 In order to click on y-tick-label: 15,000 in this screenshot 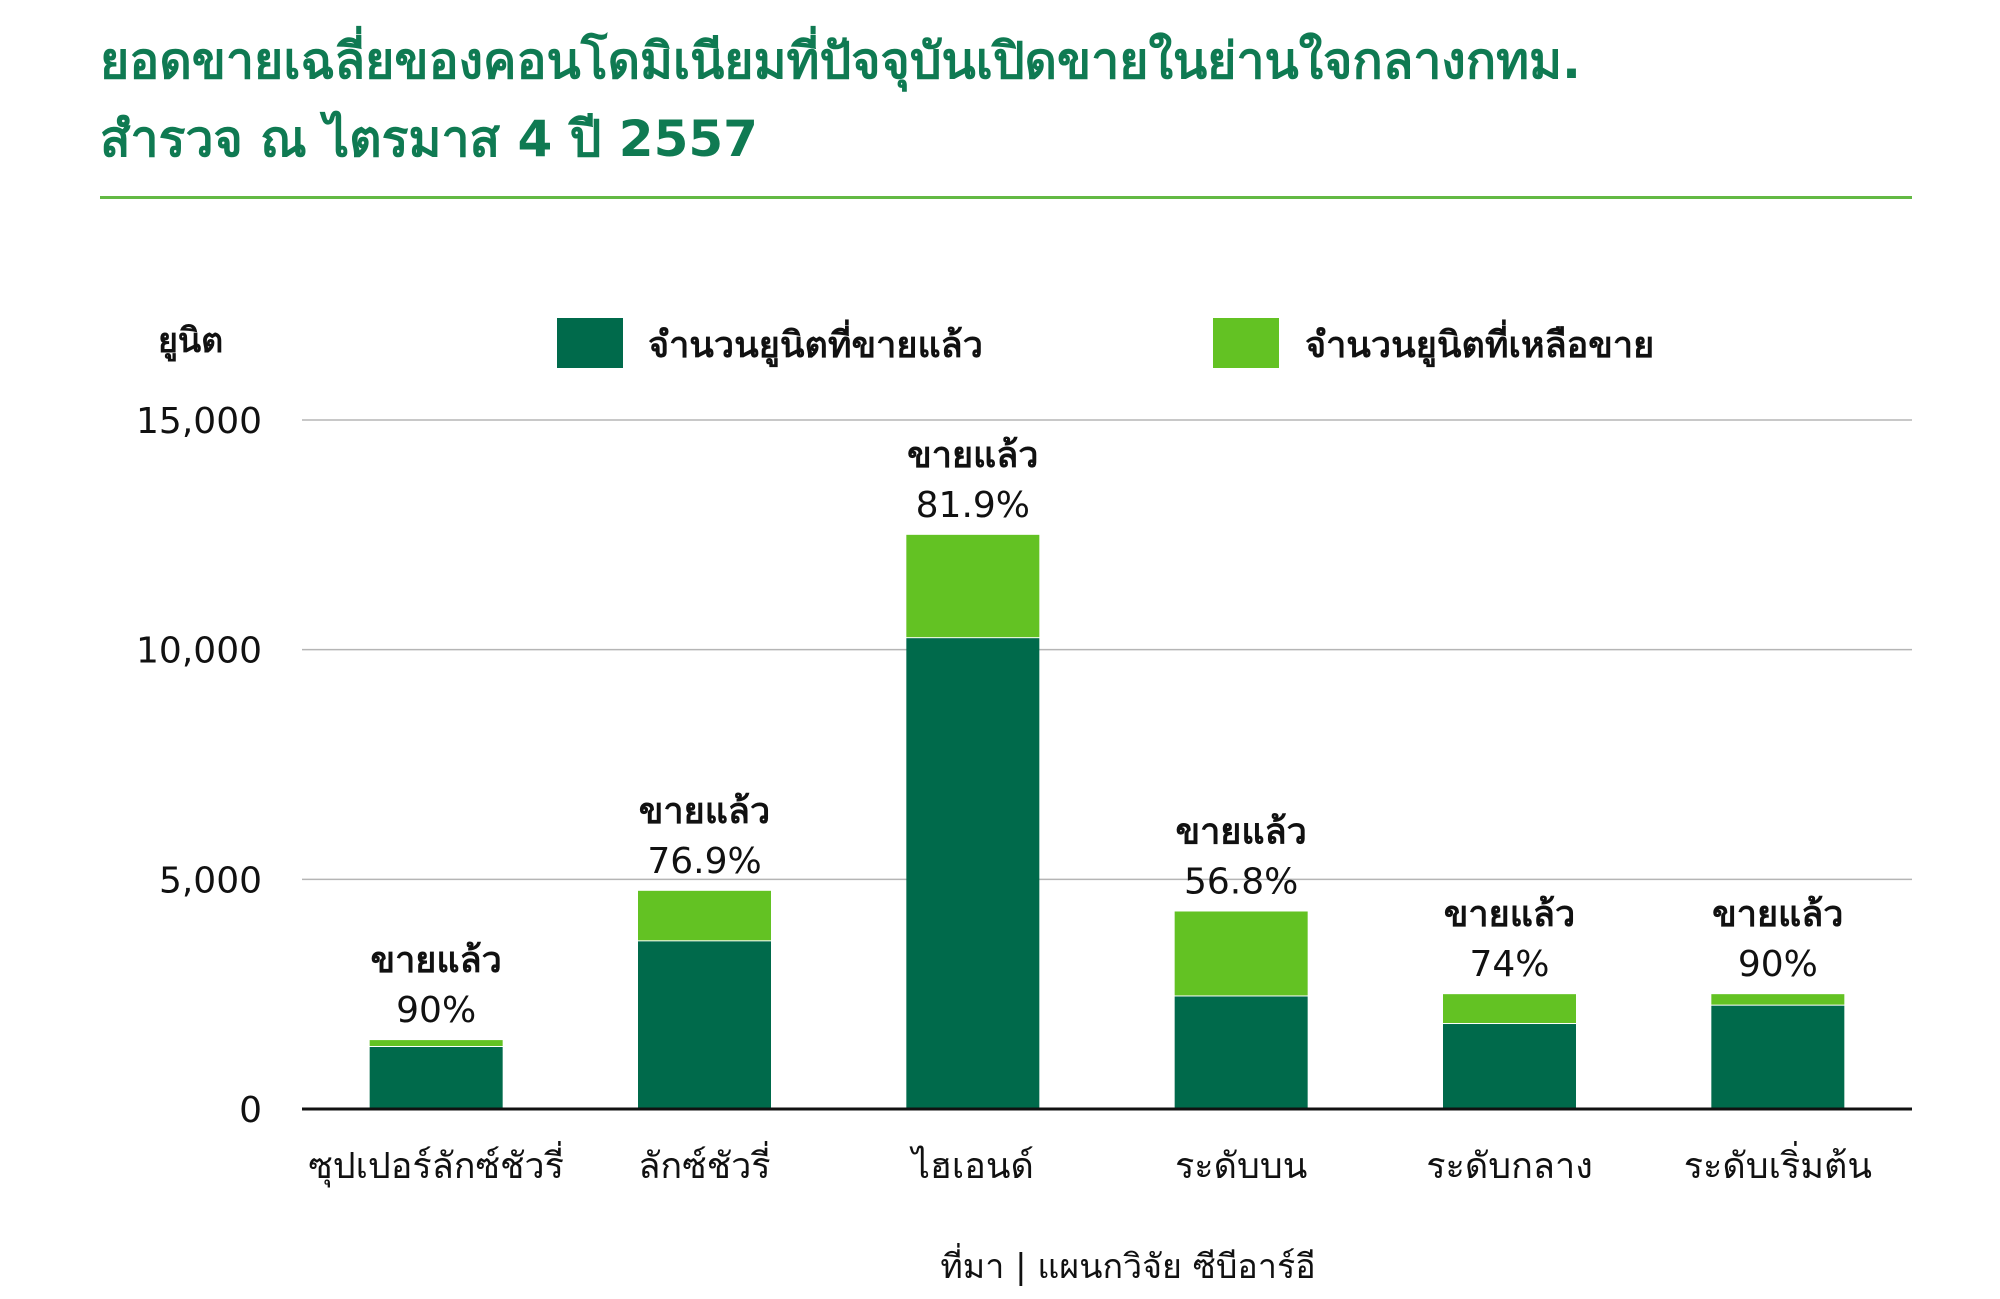, I will do `click(199, 421)`.